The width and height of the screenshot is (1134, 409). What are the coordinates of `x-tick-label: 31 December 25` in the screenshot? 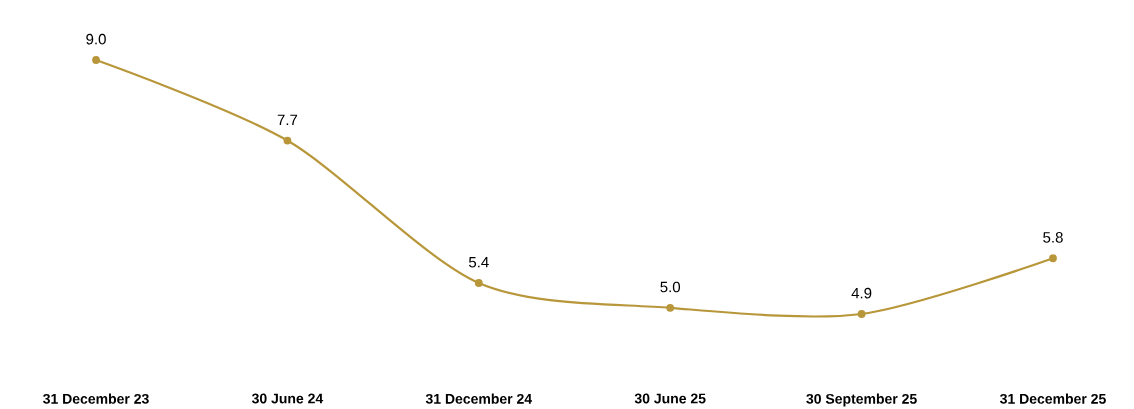 It's located at (1052, 398).